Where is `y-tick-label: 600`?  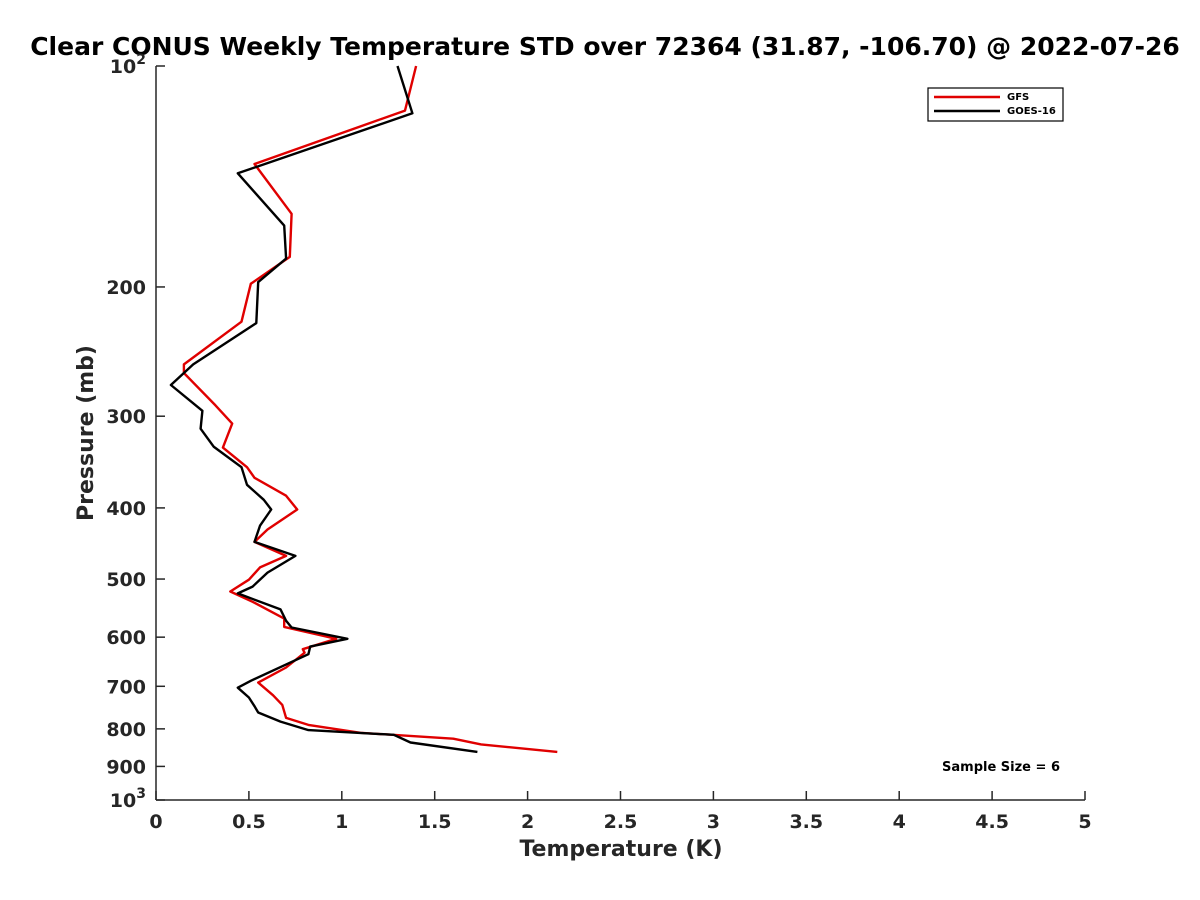
y-tick-label: 600 is located at coordinates (126, 638).